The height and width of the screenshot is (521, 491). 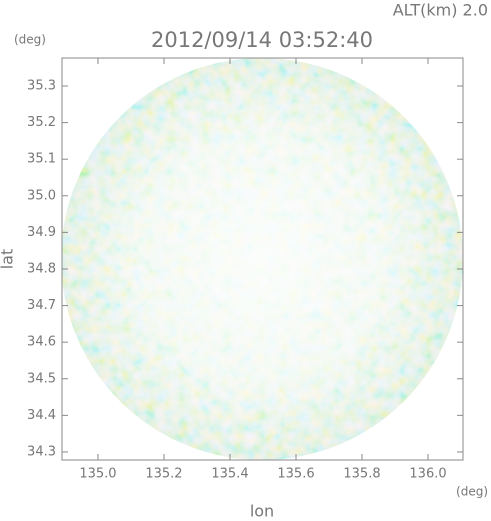 I want to click on x-tick-label: 136.0, so click(x=427, y=474).